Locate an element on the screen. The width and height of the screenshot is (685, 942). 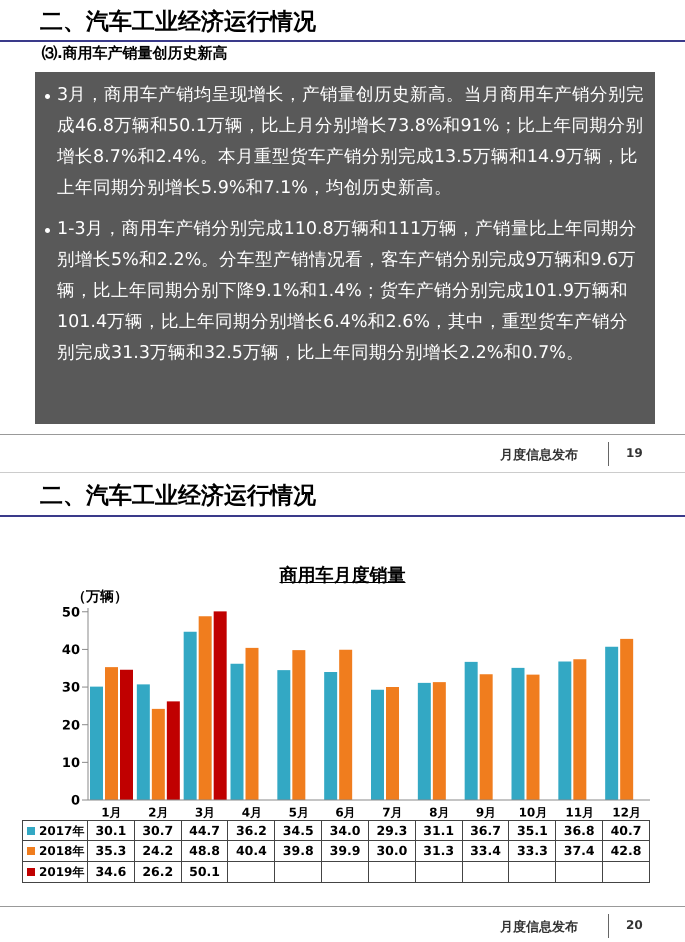
data-label: 36.8 is located at coordinates (580, 830).